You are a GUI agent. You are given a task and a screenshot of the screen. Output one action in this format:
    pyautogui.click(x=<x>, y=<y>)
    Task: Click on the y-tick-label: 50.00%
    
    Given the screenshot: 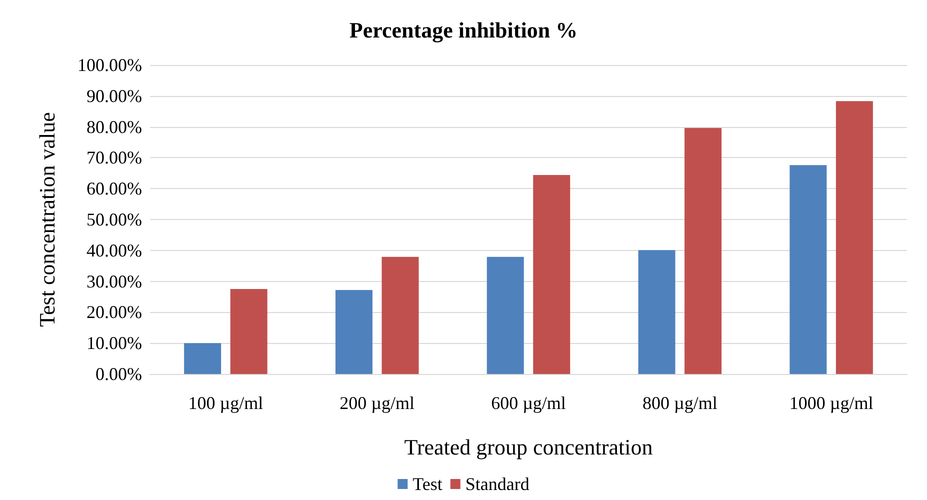 What is the action you would take?
    pyautogui.click(x=114, y=220)
    